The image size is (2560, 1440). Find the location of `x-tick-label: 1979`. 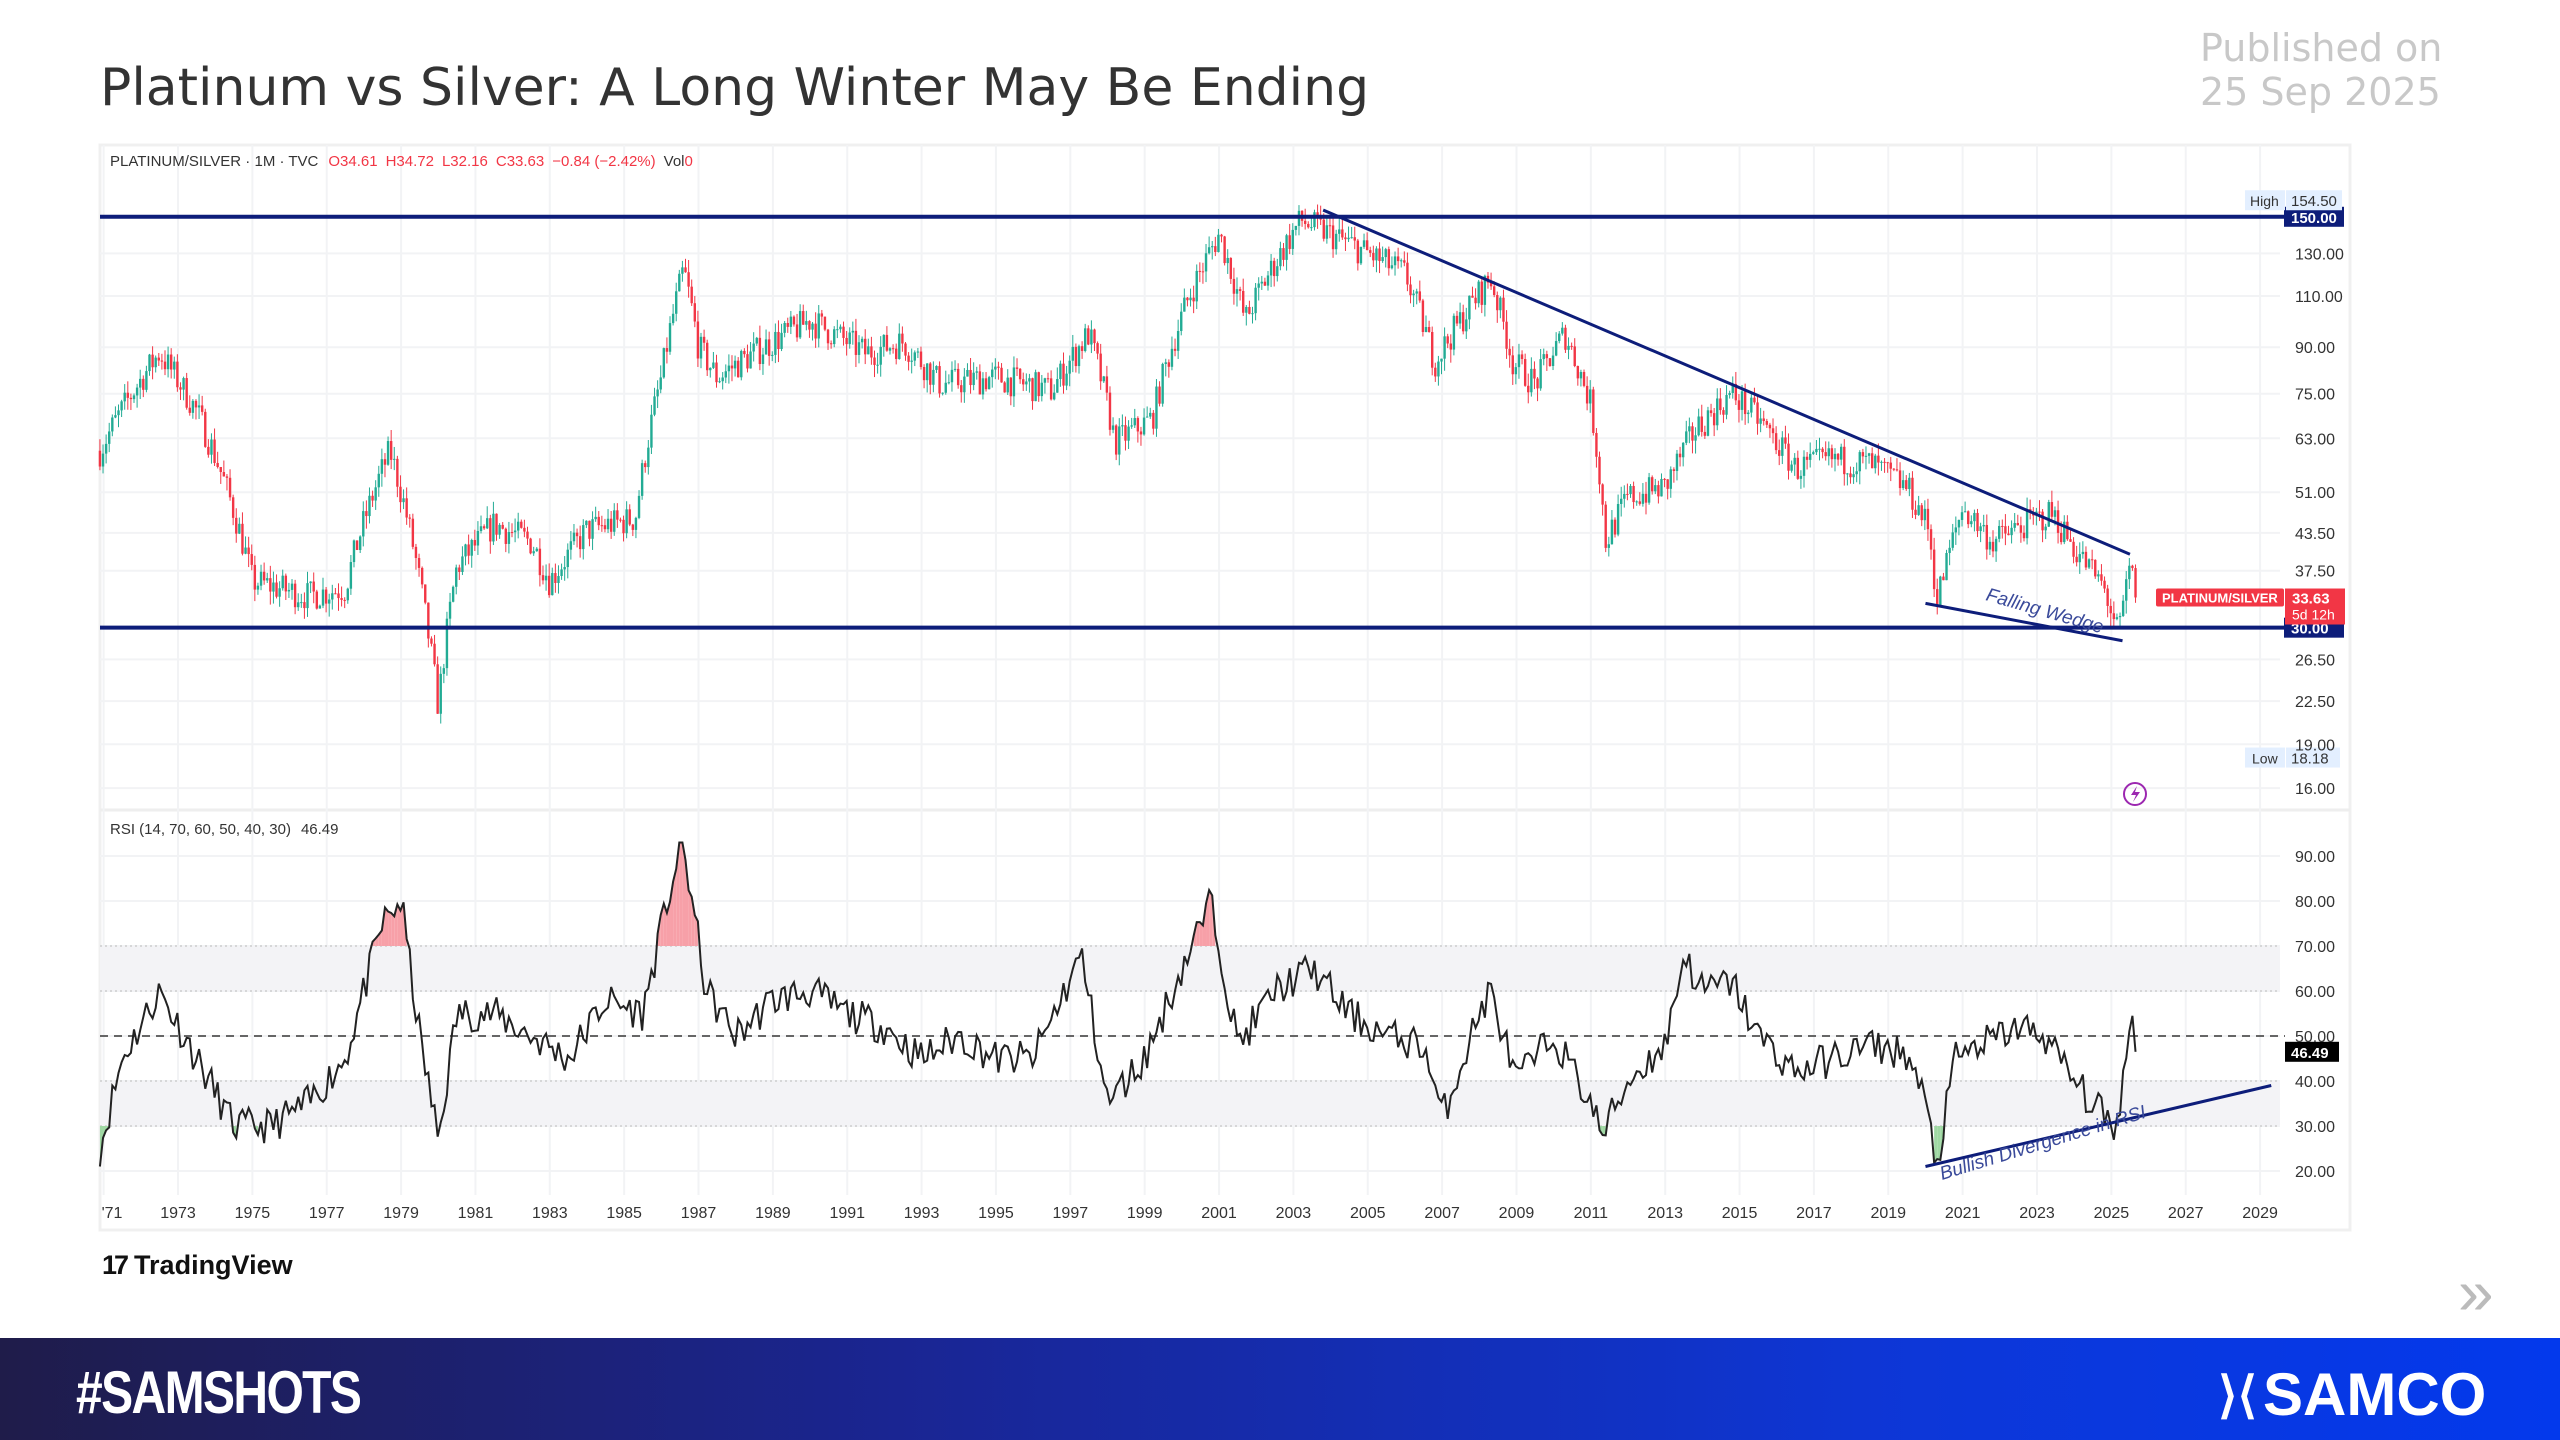

x-tick-label: 1979 is located at coordinates (401, 1213).